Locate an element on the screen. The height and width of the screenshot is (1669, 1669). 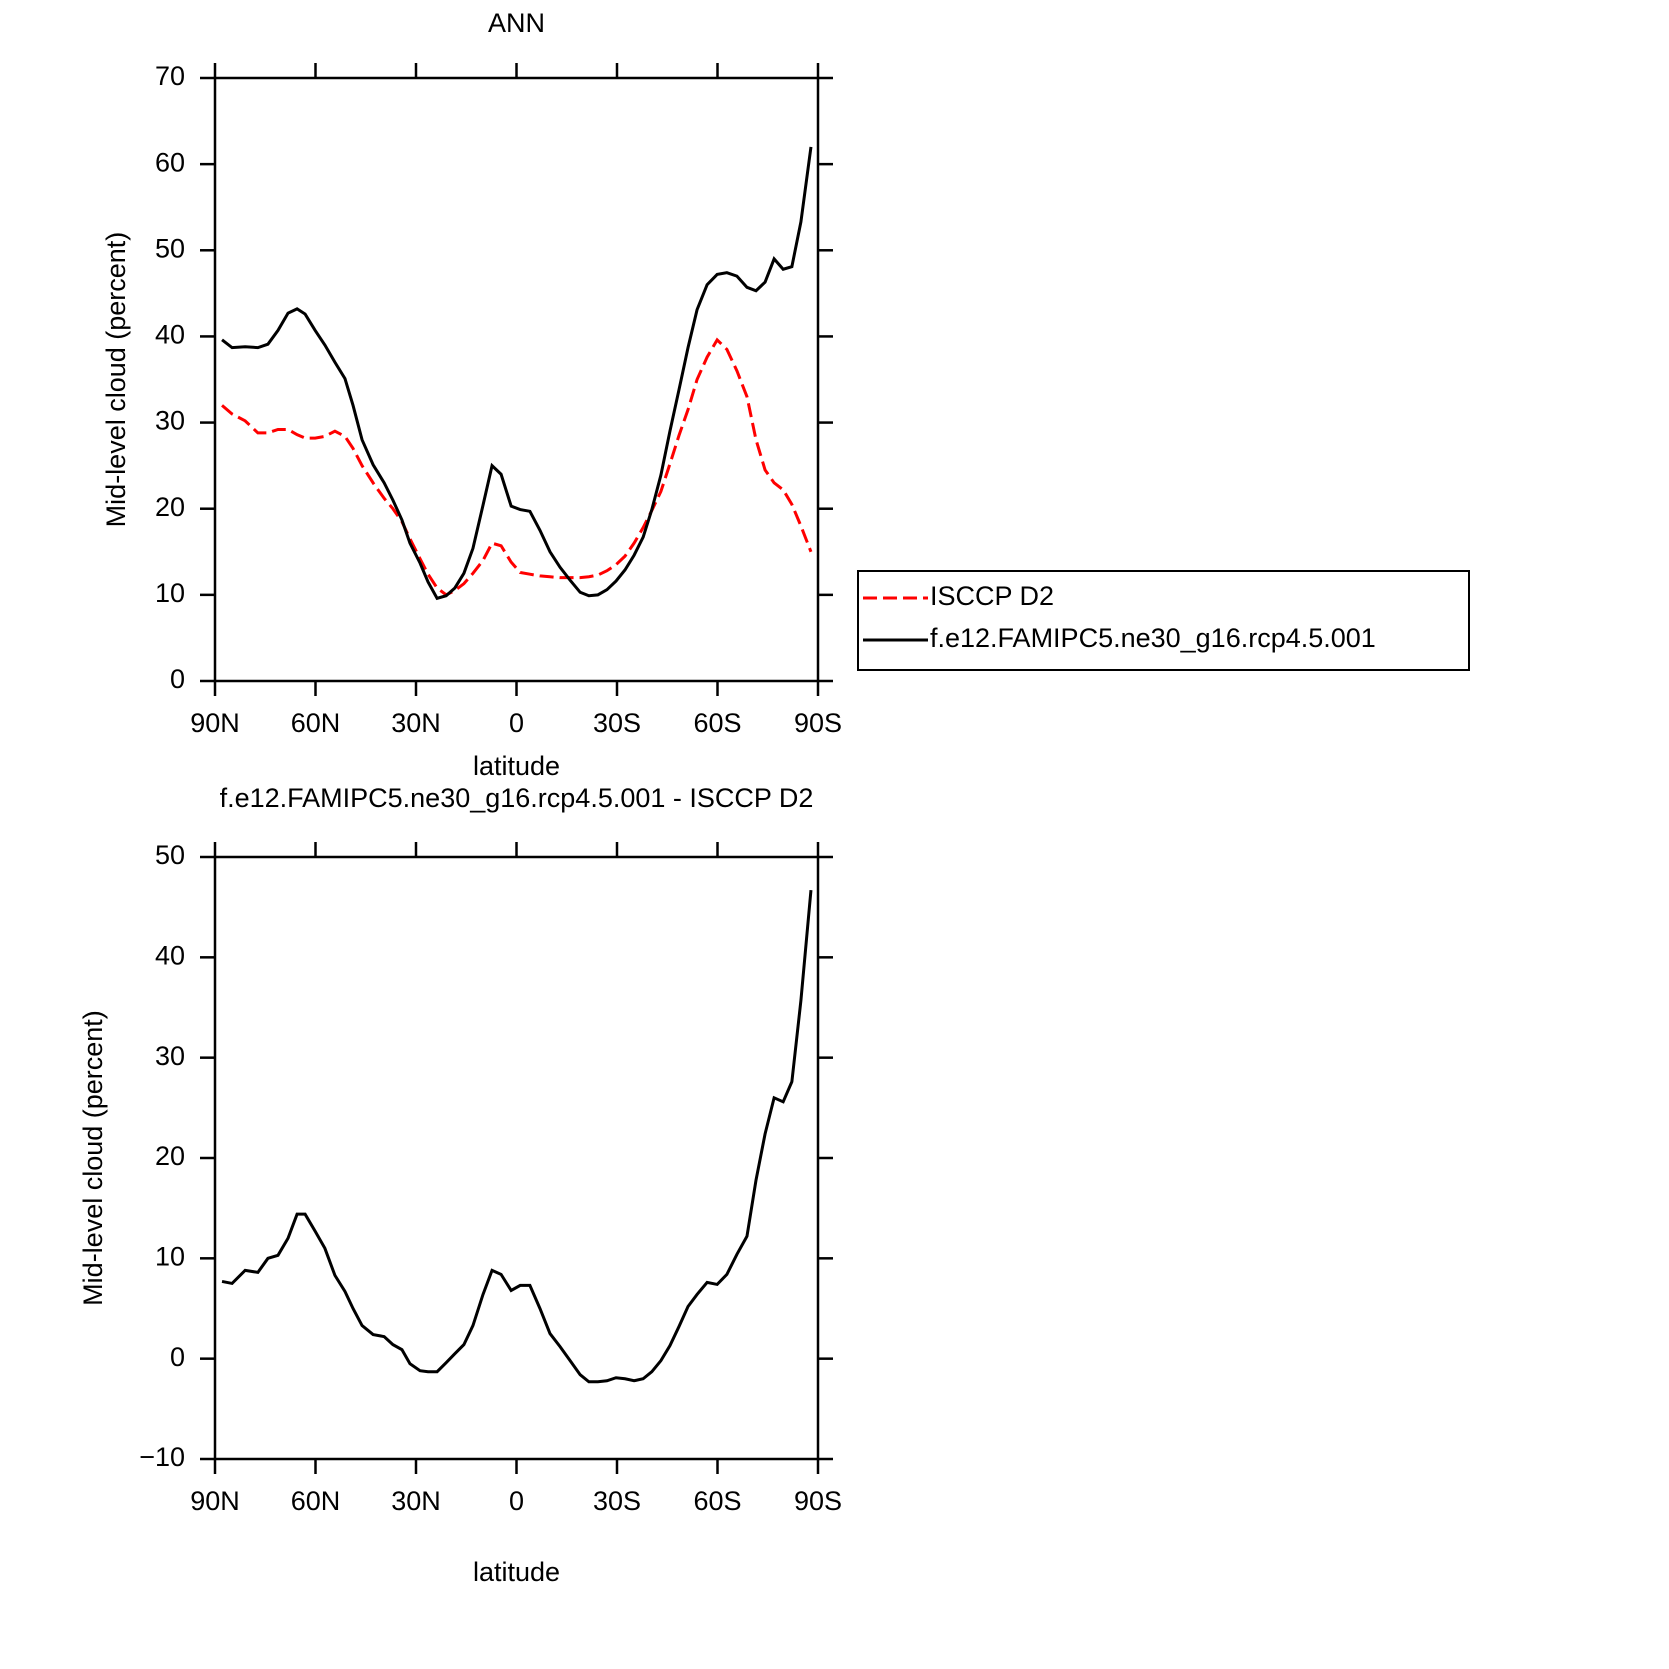
y-tick-label: 60 is located at coordinates (170, 162).